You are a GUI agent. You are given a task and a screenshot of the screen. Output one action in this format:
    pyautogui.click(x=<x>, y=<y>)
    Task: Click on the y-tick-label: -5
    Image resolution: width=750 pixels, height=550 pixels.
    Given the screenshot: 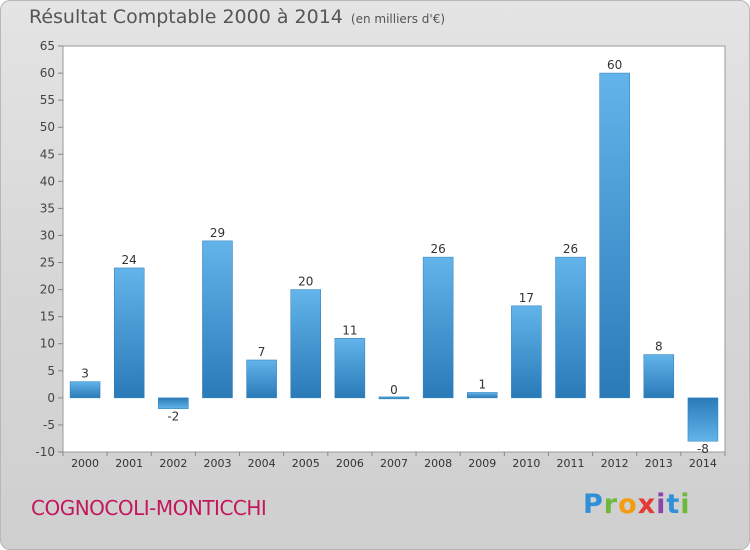 What is the action you would take?
    pyautogui.click(x=49, y=425)
    